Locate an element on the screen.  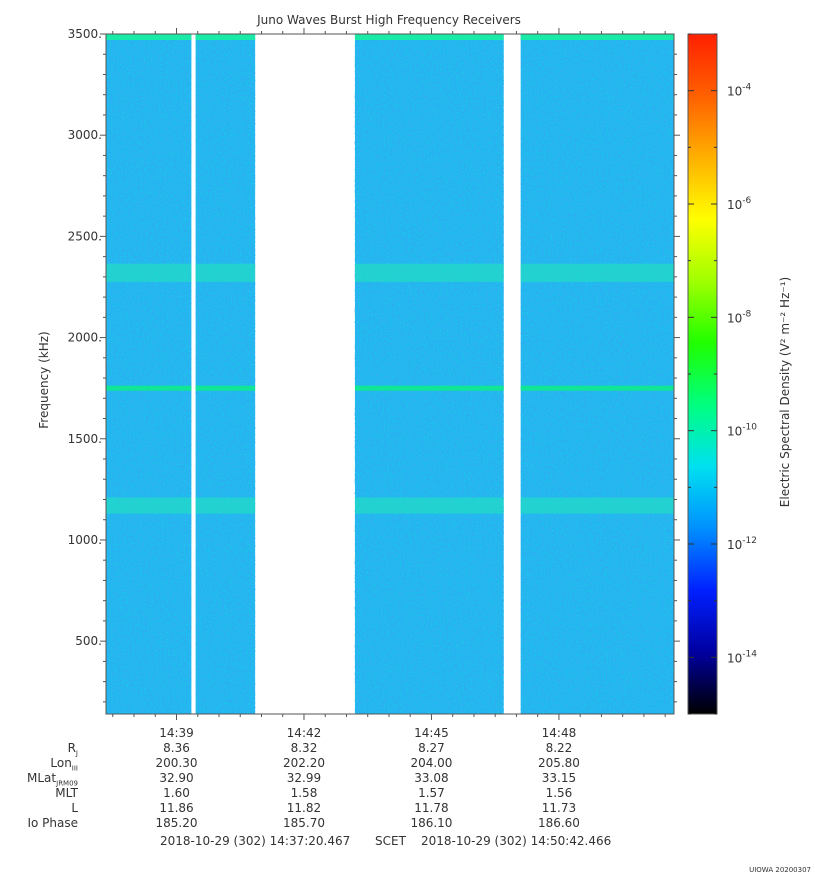
y-tick-label: 3500. is located at coordinates (85, 34).